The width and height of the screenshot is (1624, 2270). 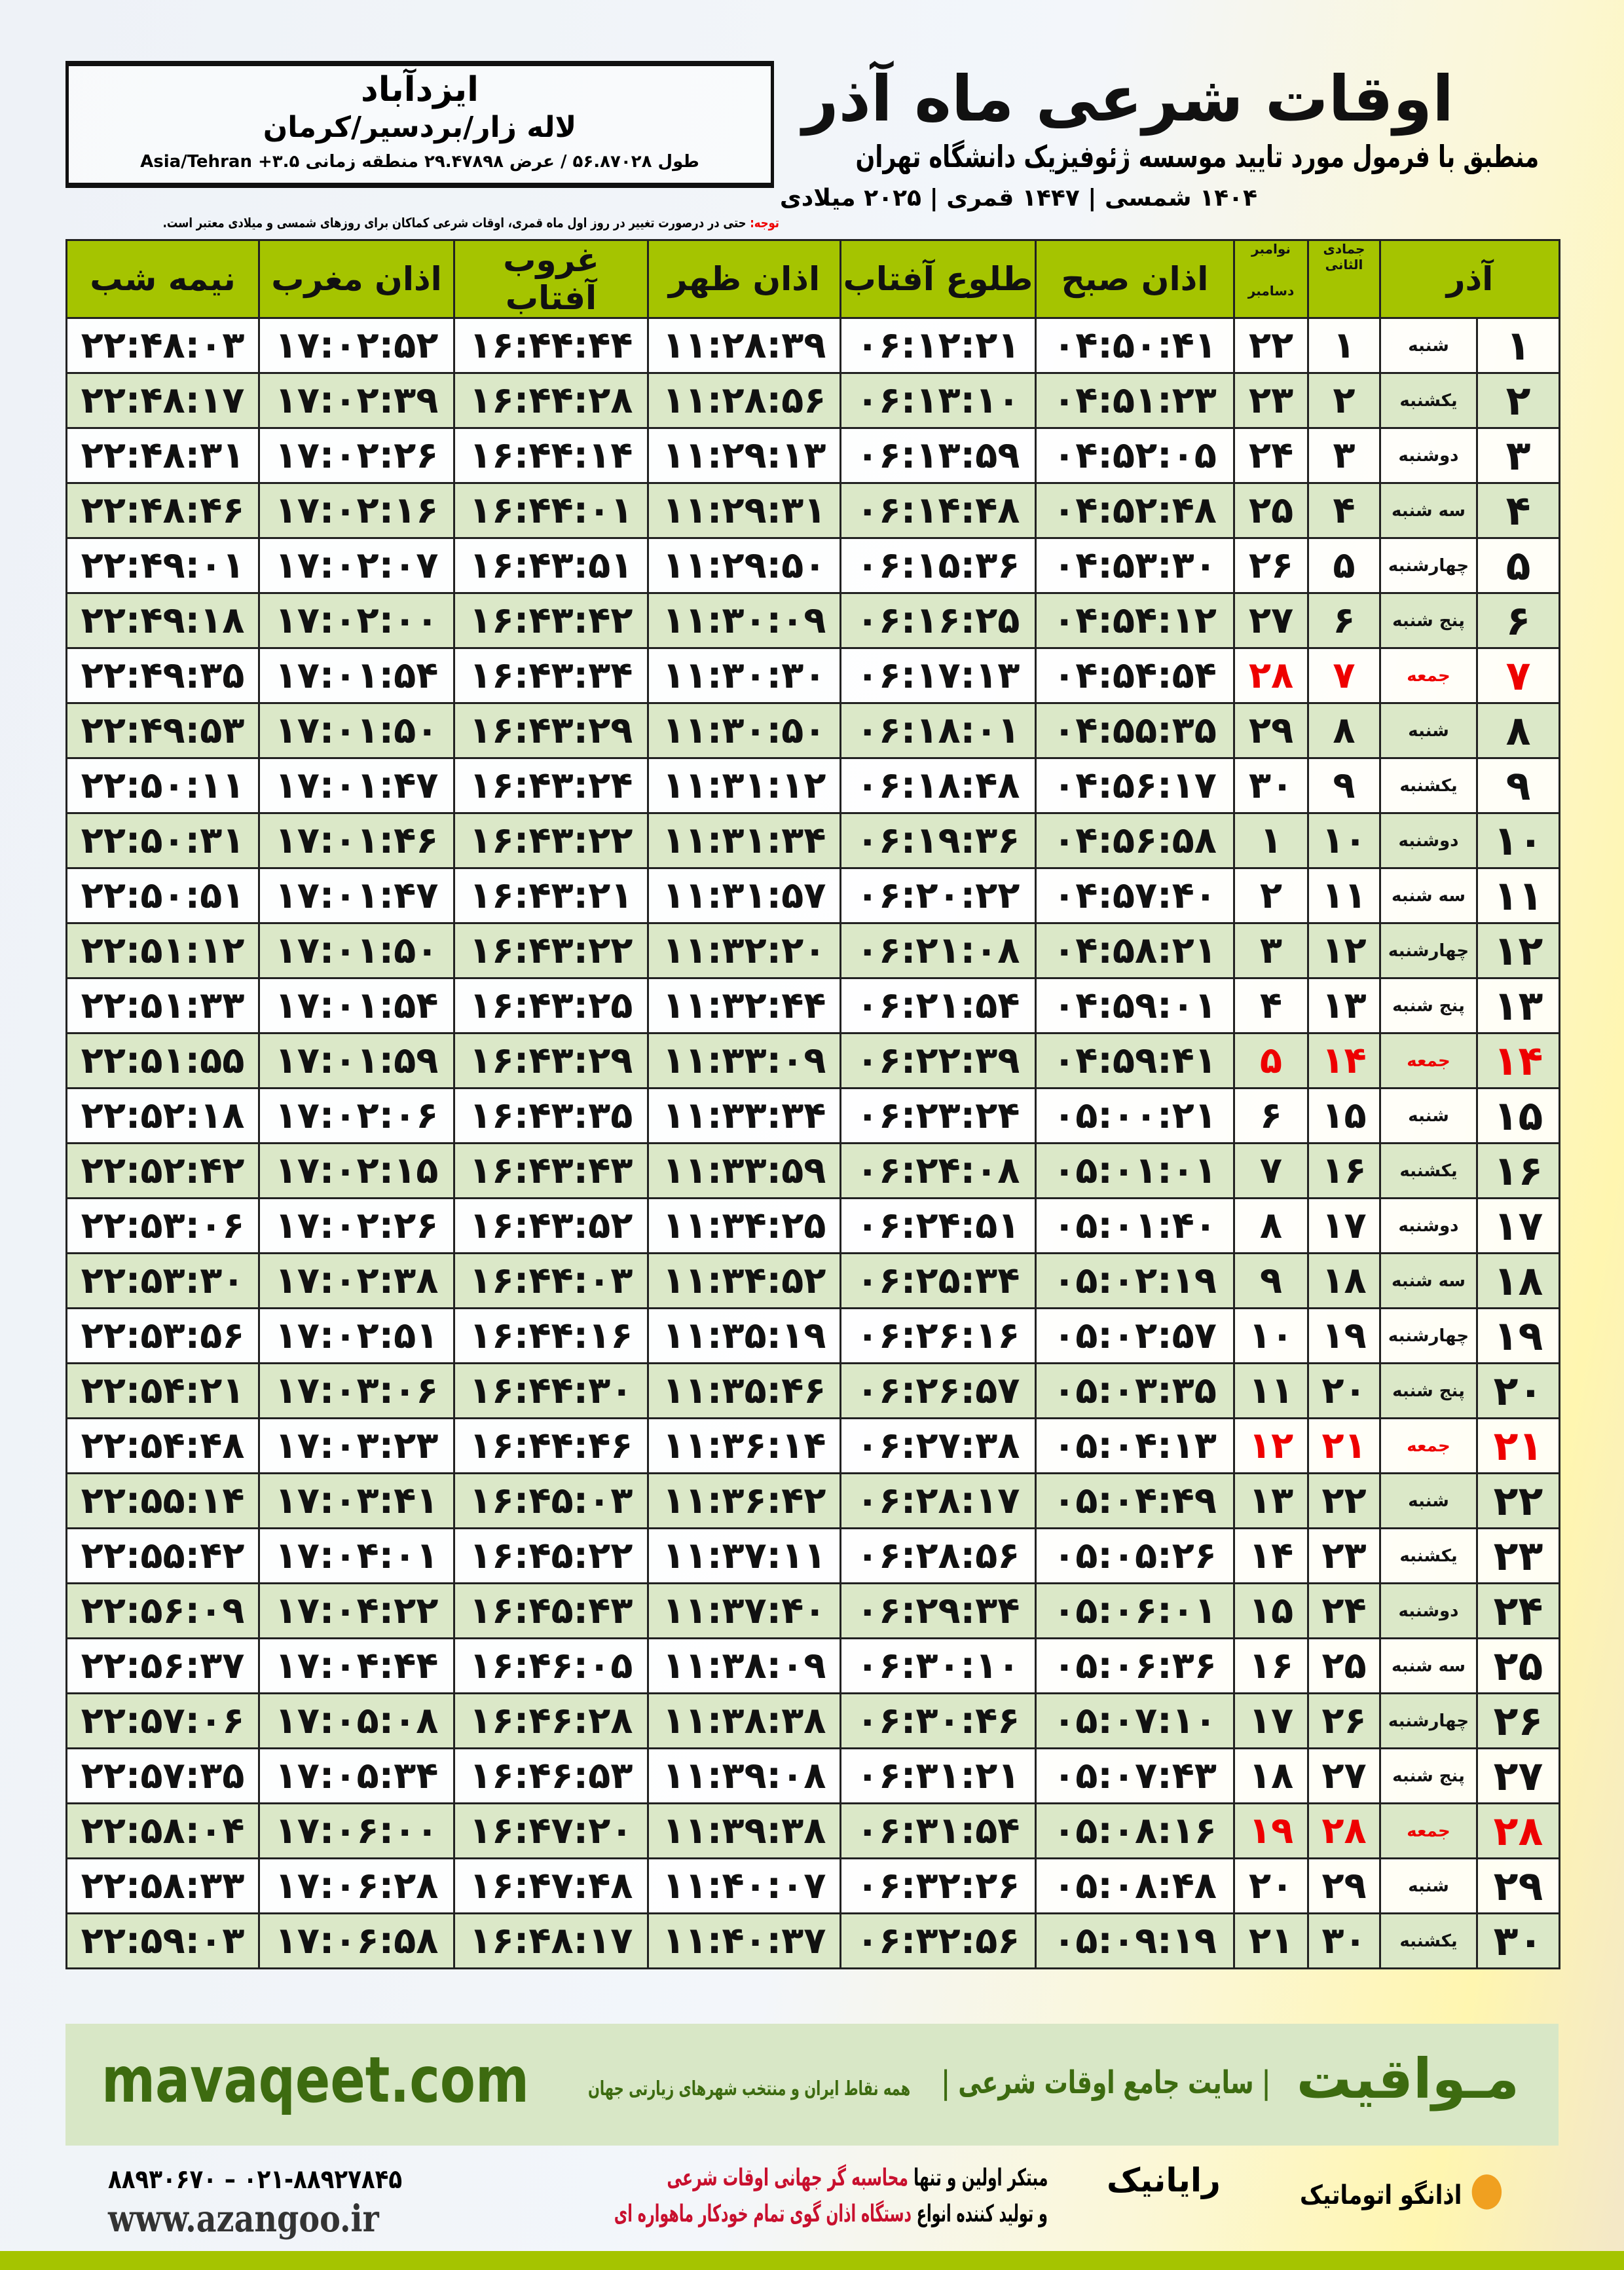 I want to click on cell-maghrib: ۱۷:۰۶:۲۸, so click(x=356, y=1885).